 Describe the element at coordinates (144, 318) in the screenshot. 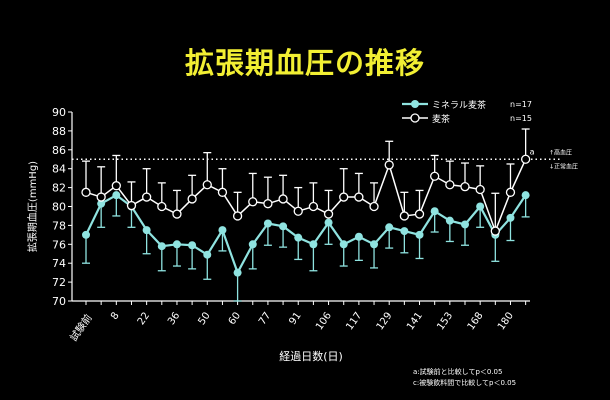

I see `x-tick-label: 22` at that location.